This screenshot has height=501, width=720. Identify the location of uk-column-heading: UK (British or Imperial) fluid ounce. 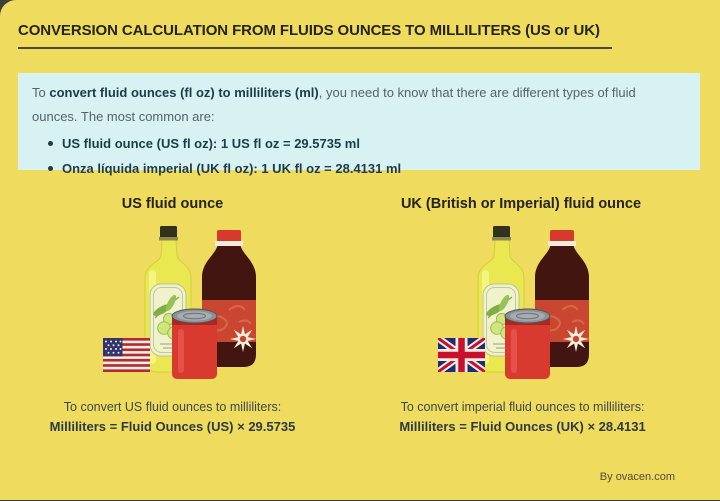
(521, 204).